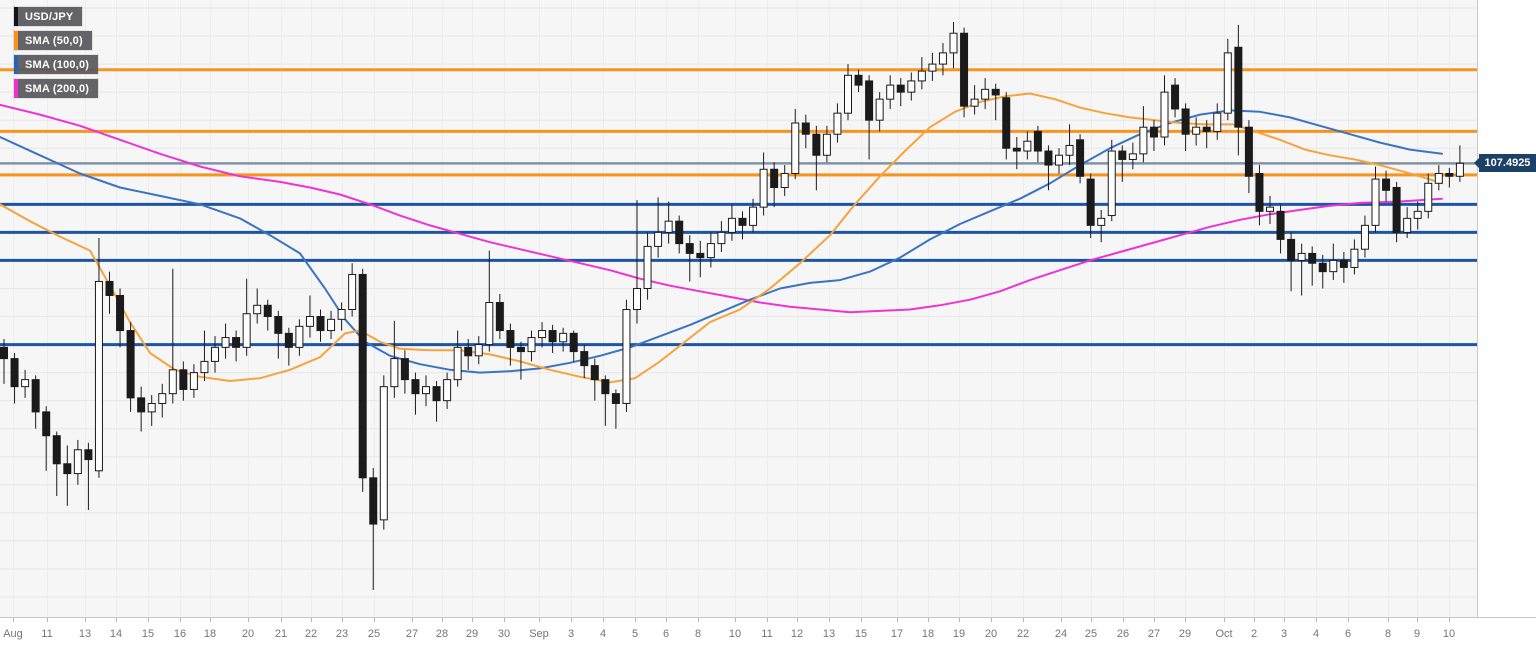 The width and height of the screenshot is (1536, 647). Describe the element at coordinates (13, 634) in the screenshot. I see `date-tick-label: Aug` at that location.